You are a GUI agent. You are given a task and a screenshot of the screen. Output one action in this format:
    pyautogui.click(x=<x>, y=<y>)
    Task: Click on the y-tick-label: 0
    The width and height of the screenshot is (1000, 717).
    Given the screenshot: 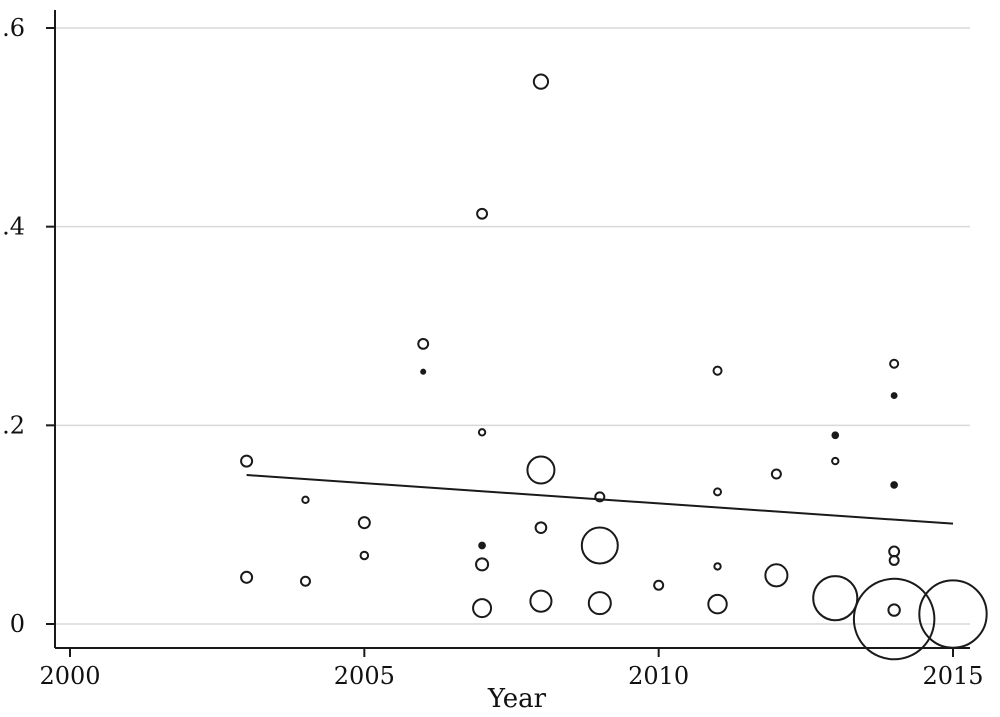 What is the action you would take?
    pyautogui.click(x=17, y=624)
    